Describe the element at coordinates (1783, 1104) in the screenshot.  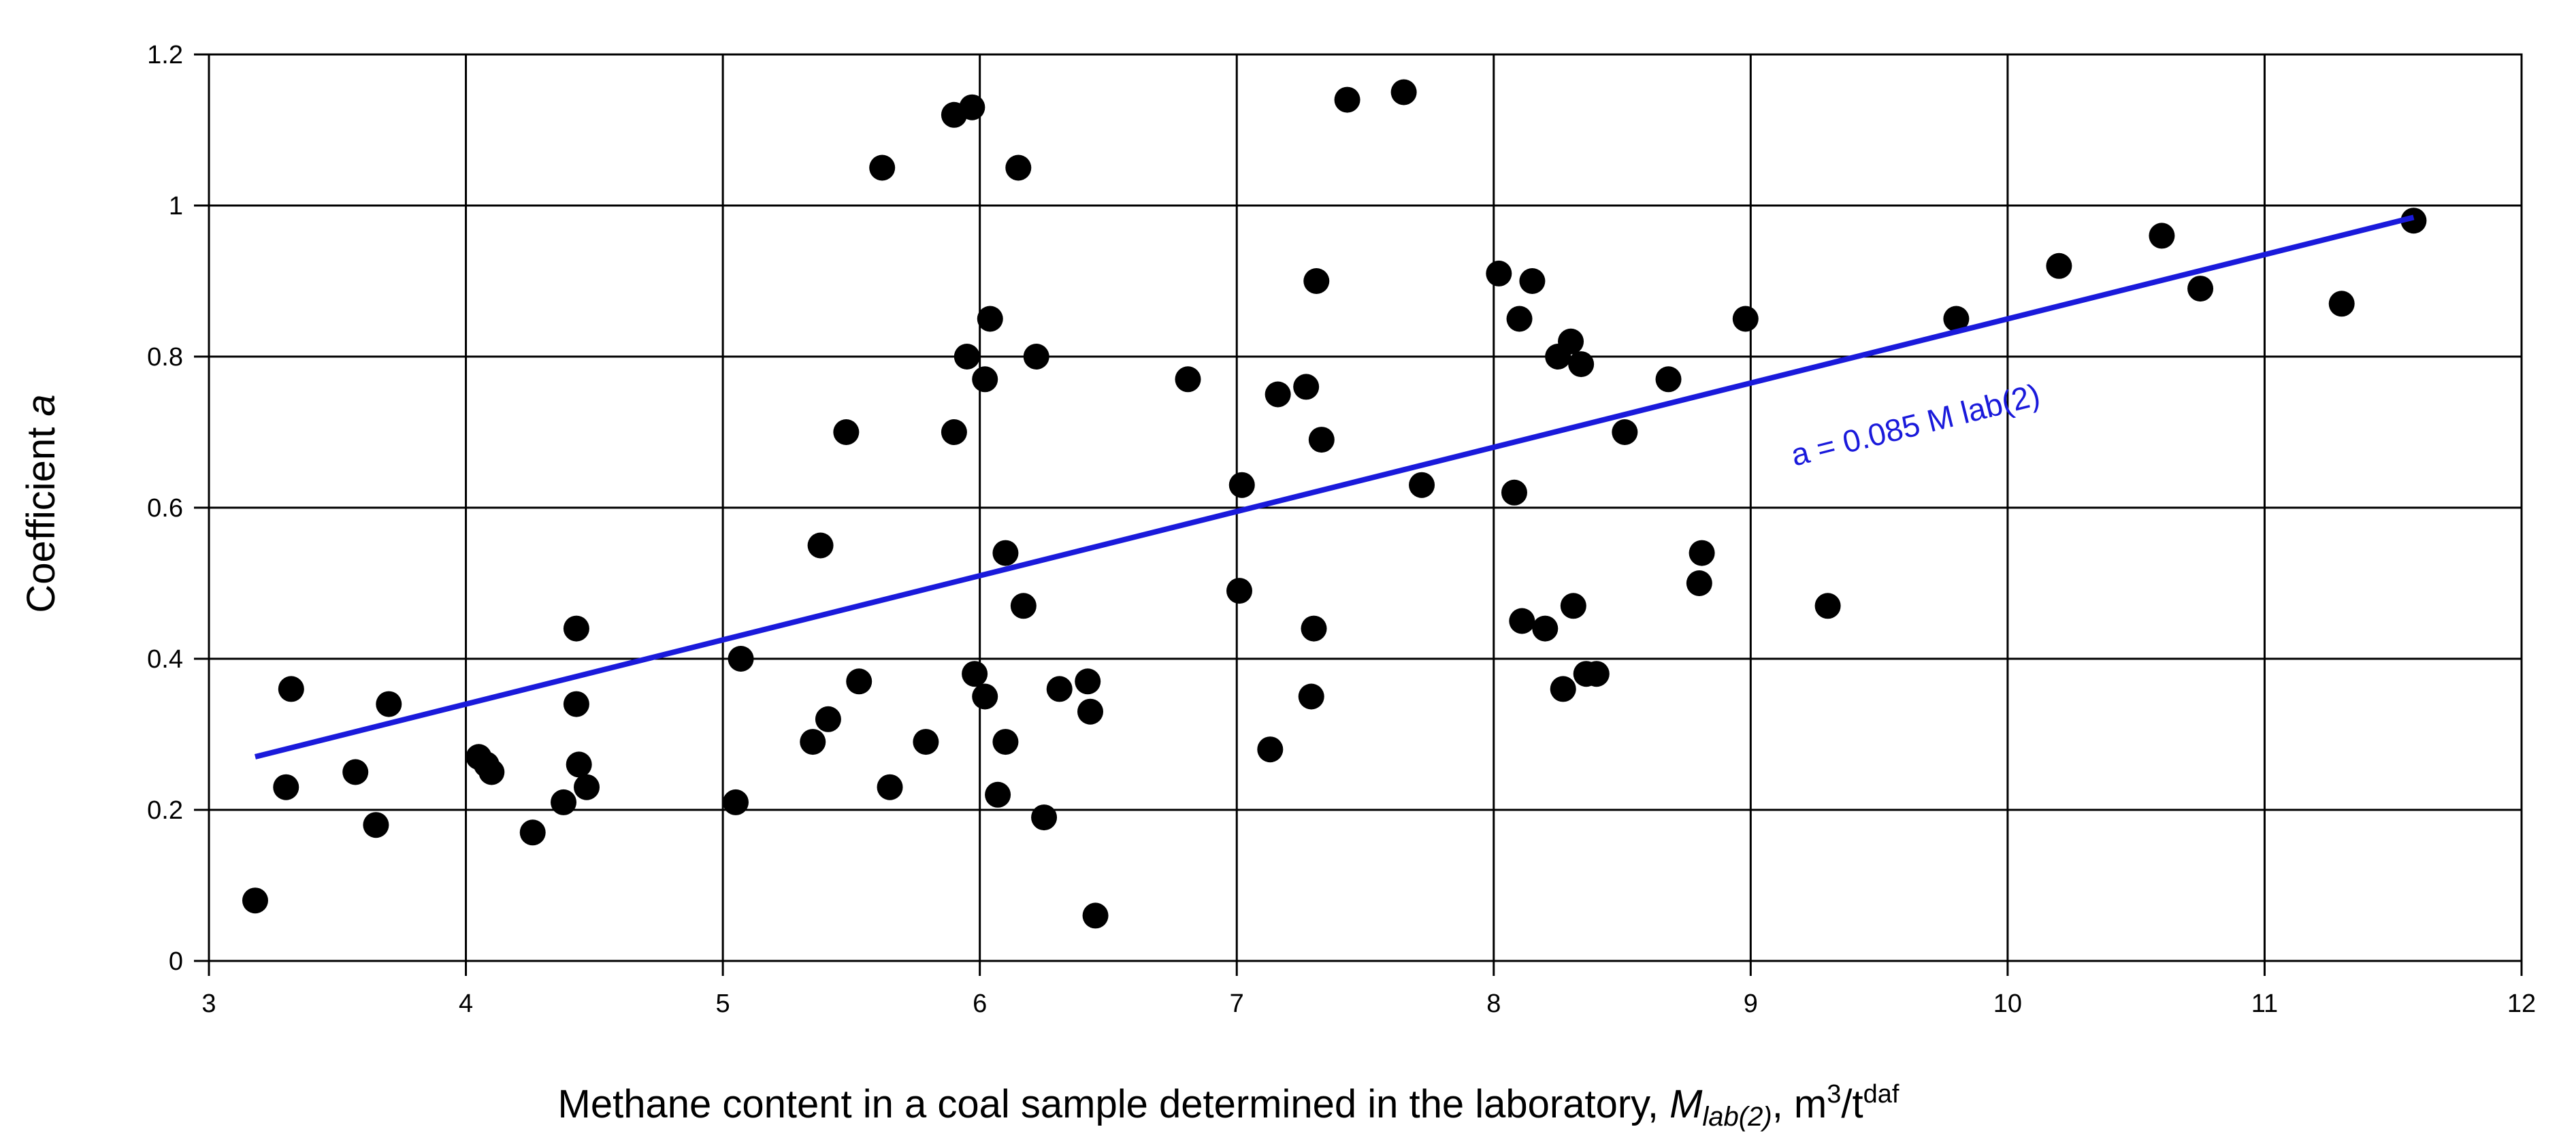
I see `x-axis-title-sep: ,` at that location.